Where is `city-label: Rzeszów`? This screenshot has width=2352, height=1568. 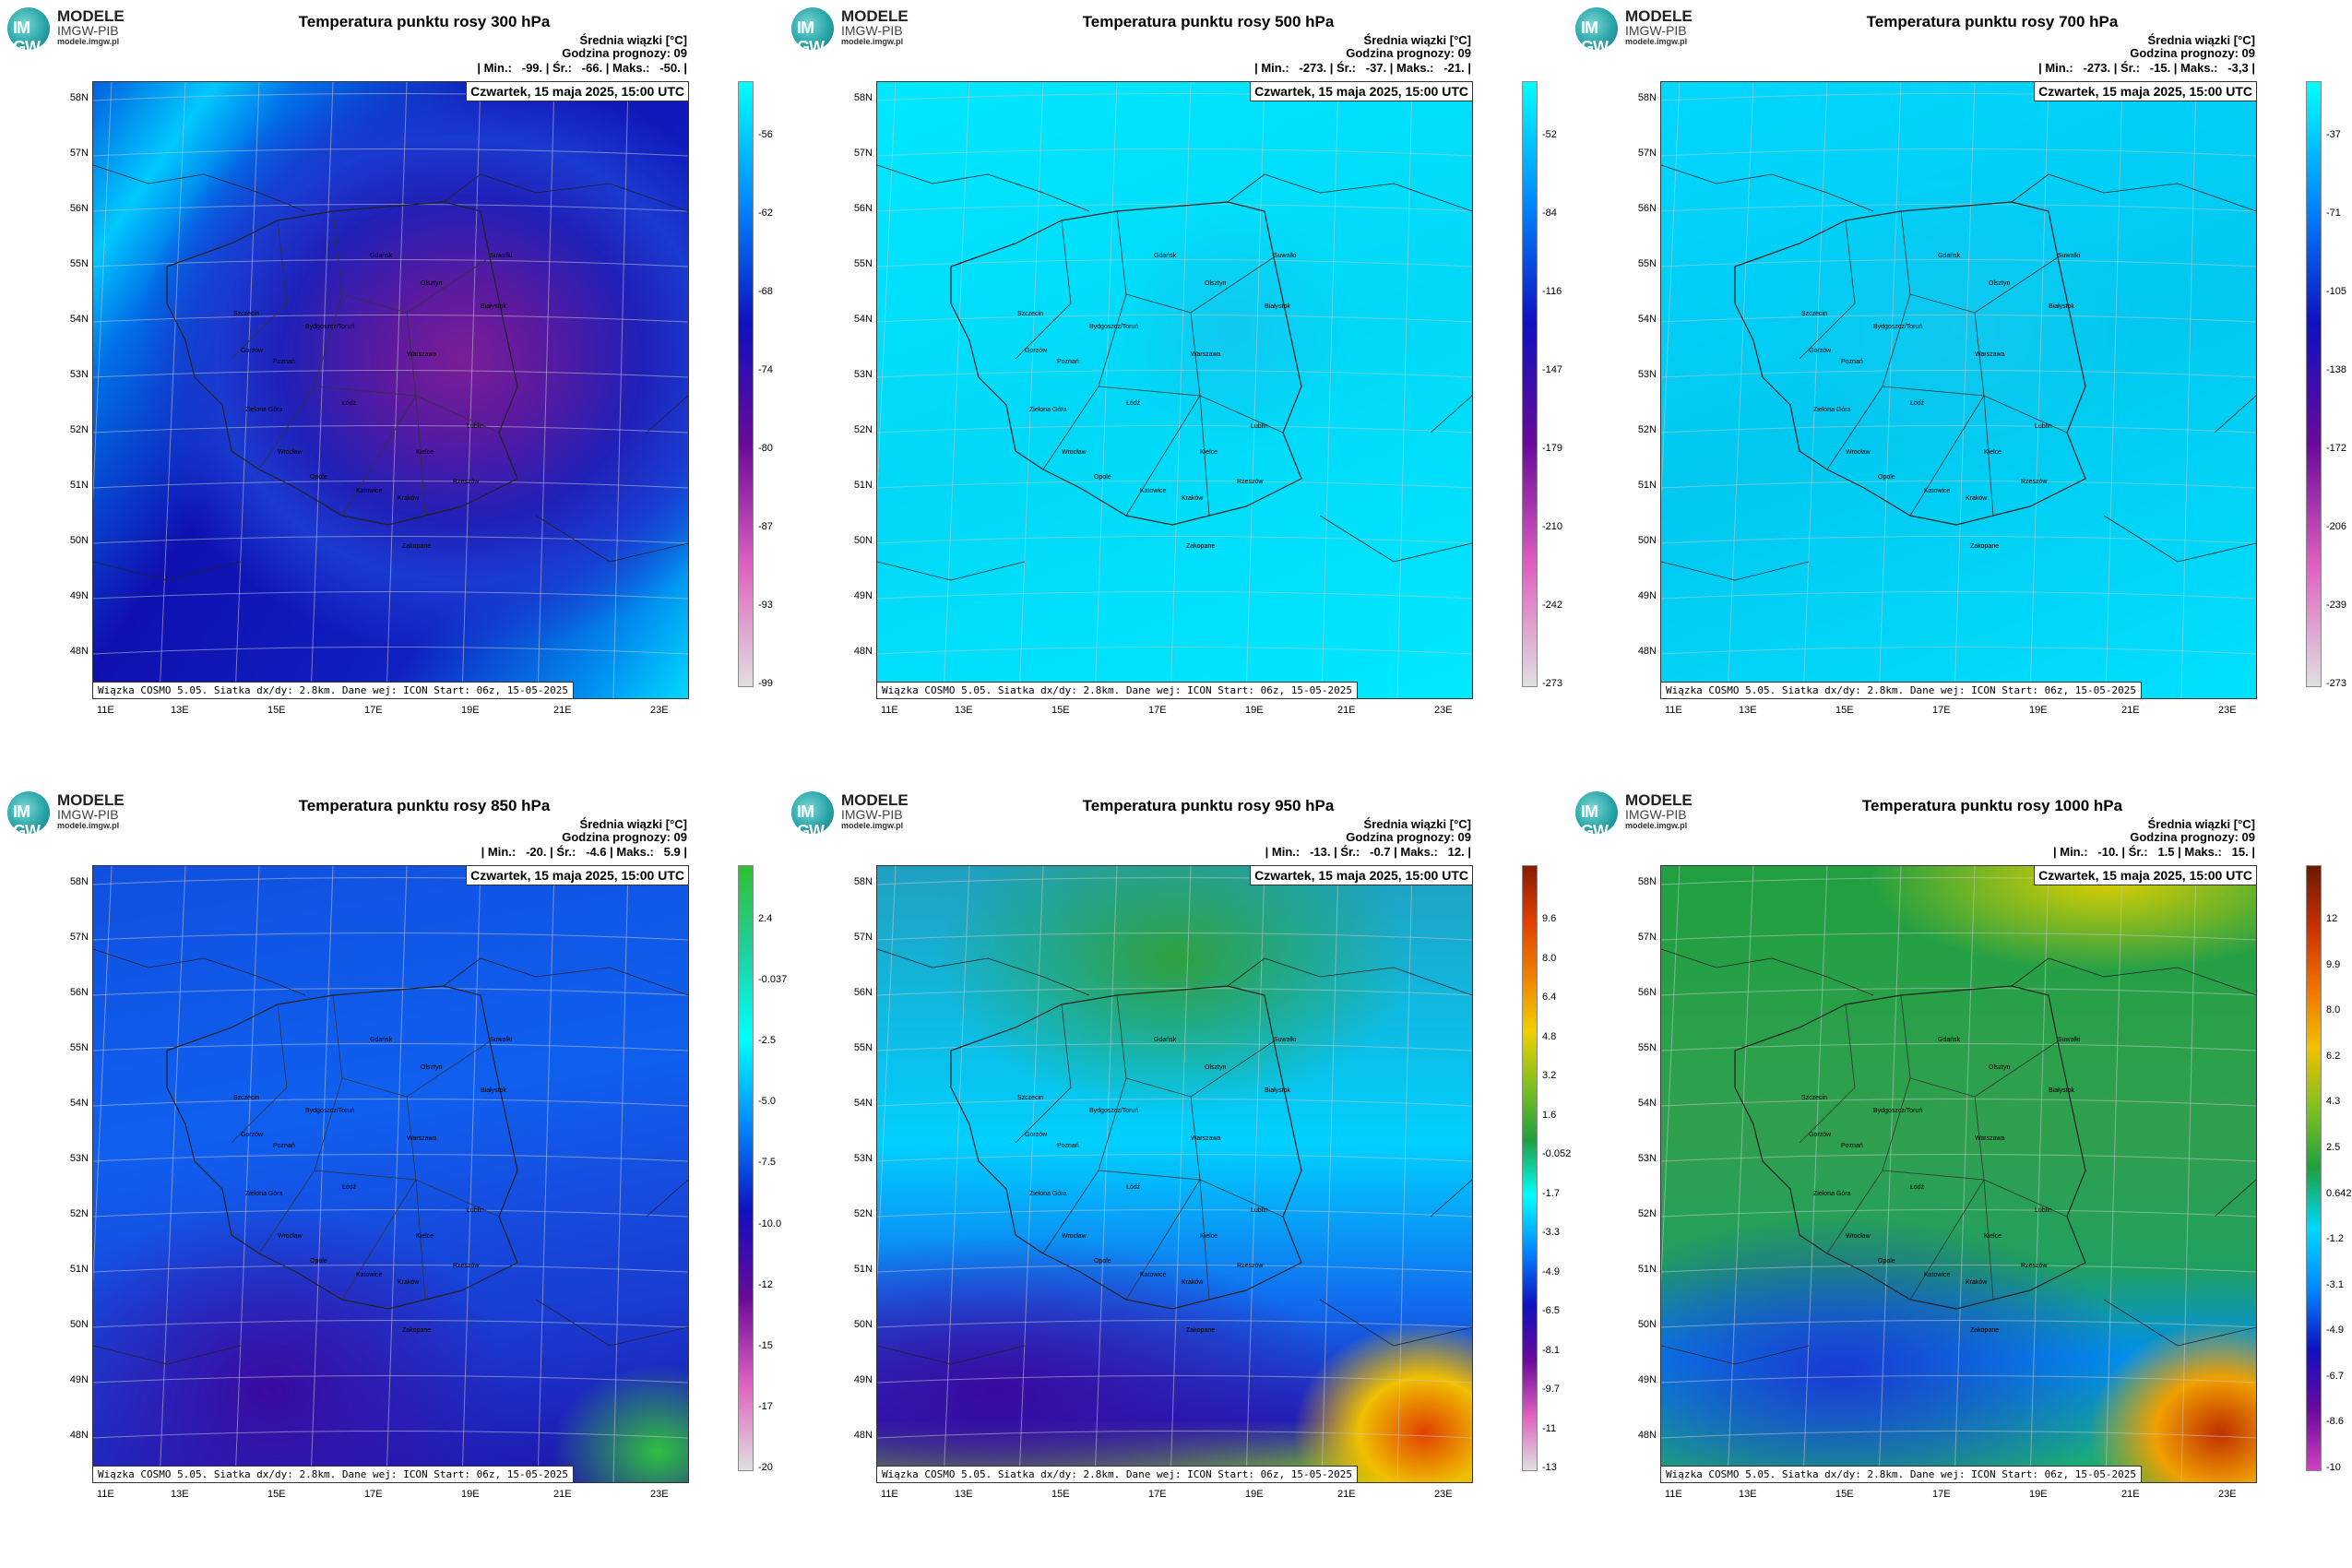 city-label: Rzeszów is located at coordinates (466, 482).